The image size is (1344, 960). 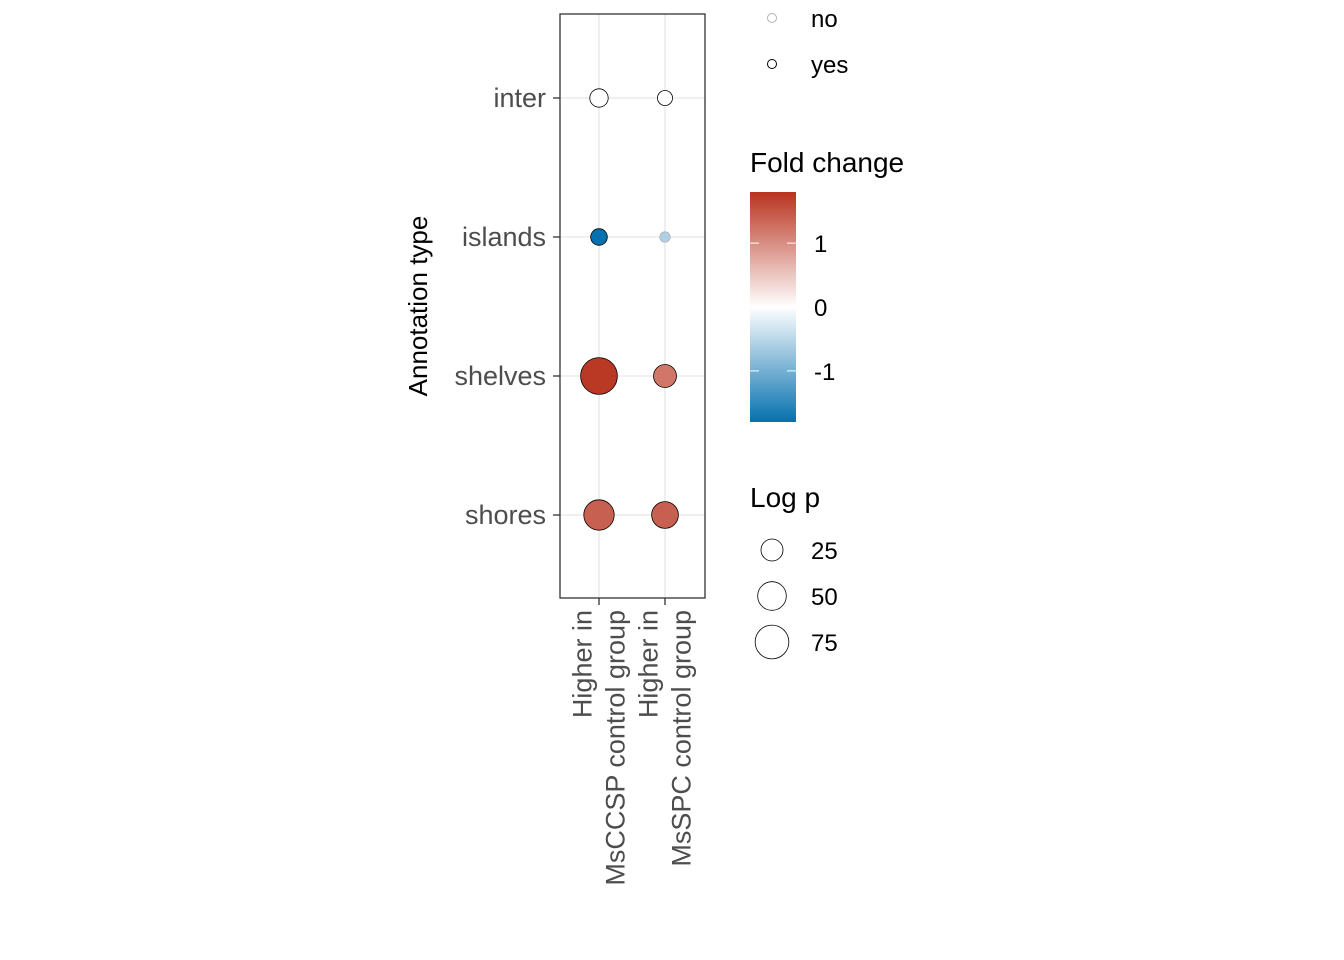 What do you see at coordinates (829, 65) in the screenshot?
I see `significance-label-yes: yes` at bounding box center [829, 65].